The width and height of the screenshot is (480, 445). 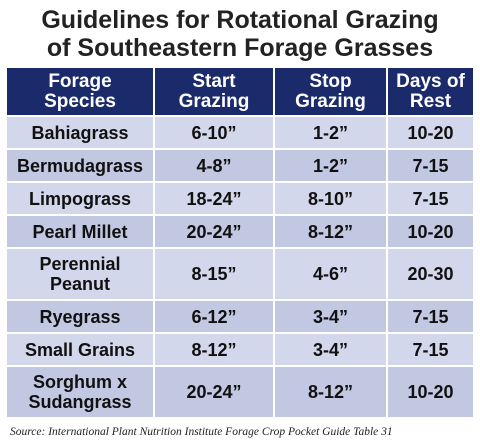 What do you see at coordinates (214, 199) in the screenshot?
I see `start-grazing-cell: 18-24”` at bounding box center [214, 199].